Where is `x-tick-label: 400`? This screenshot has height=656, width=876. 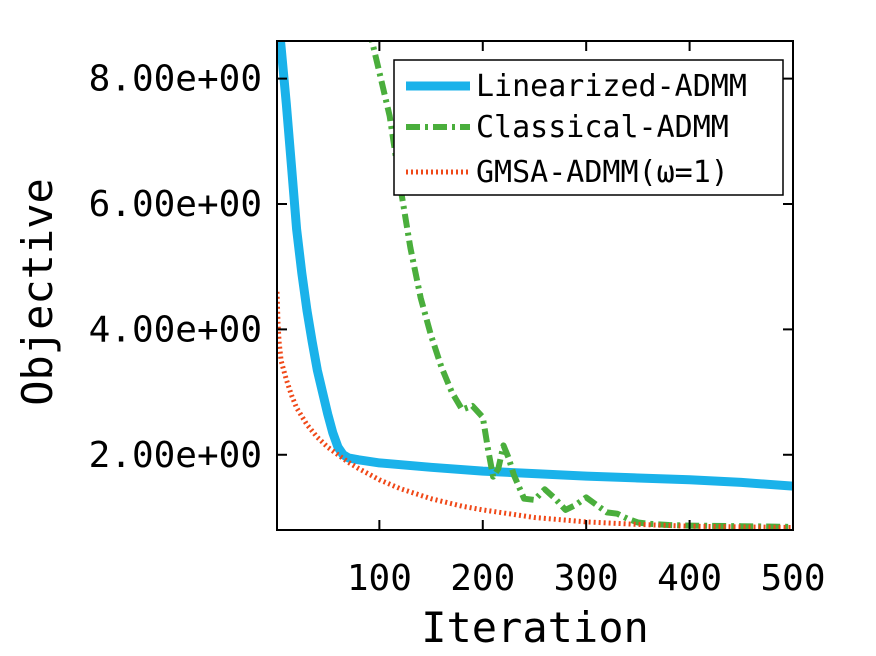
x-tick-label: 400 is located at coordinates (689, 578).